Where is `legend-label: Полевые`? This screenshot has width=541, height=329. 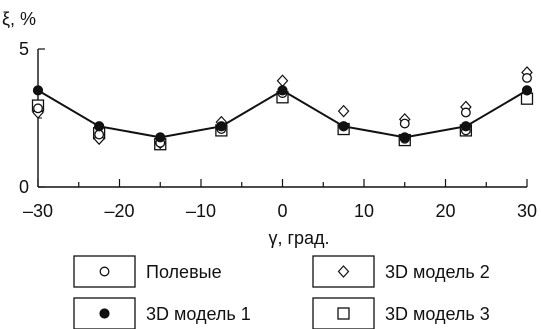
legend-label: Полевые is located at coordinates (184, 272).